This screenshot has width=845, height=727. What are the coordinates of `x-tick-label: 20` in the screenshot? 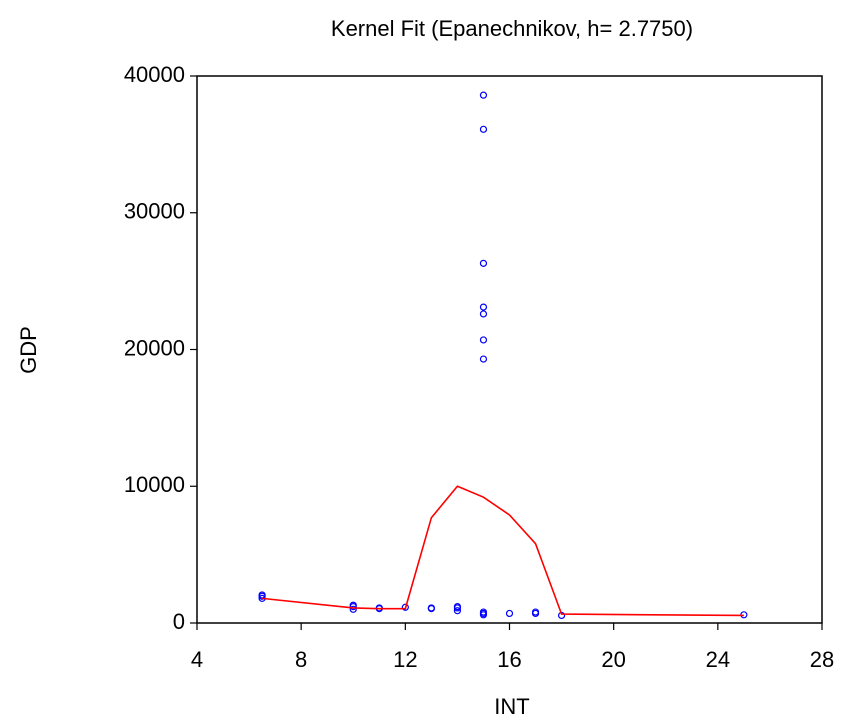 It's located at (613, 659).